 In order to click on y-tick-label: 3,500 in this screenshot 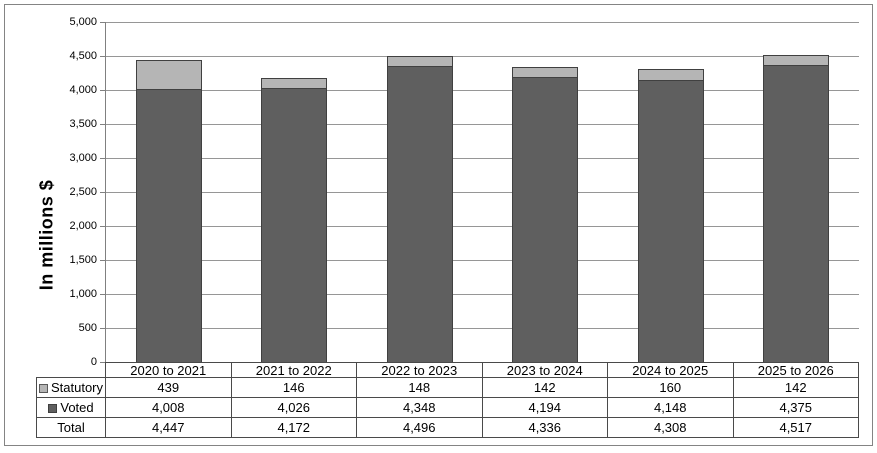, I will do `click(83, 124)`.